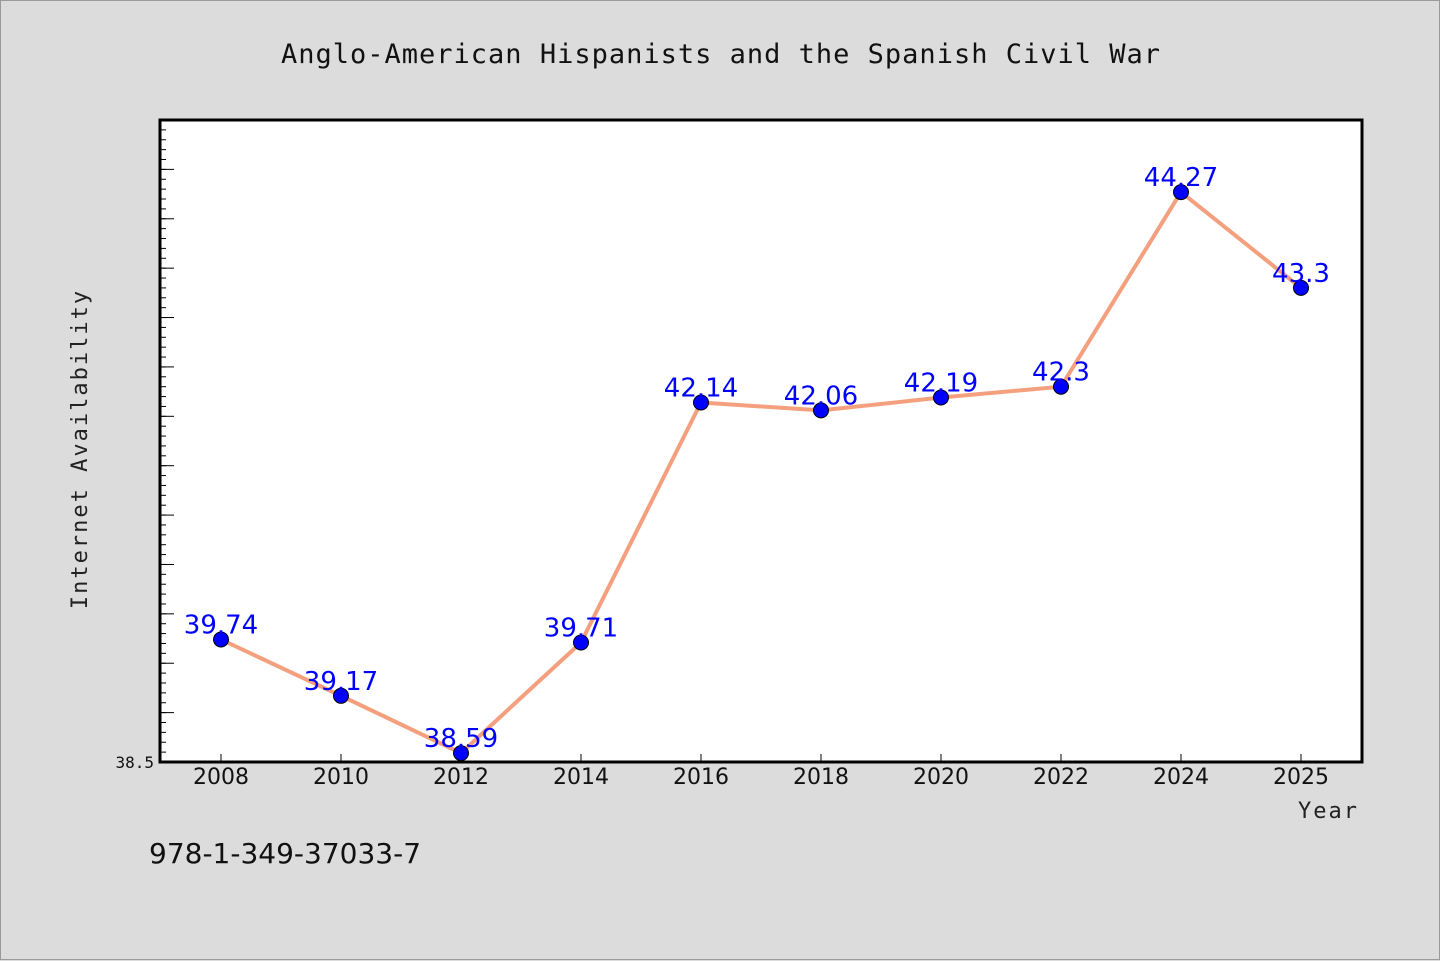  I want to click on data-label: 42.14, so click(701, 389).